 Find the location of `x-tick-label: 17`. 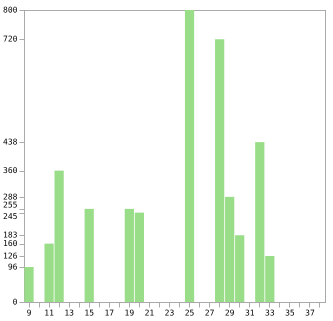

x-tick-label: 17 is located at coordinates (109, 313).